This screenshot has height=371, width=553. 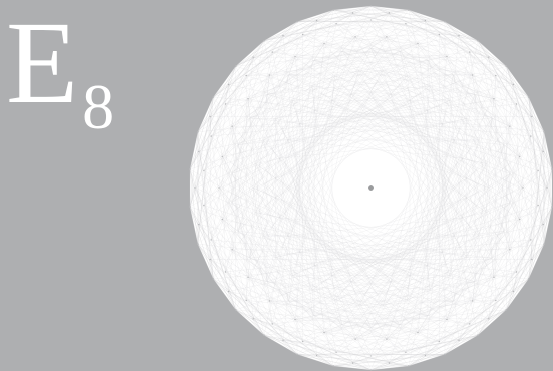 What do you see at coordinates (42, 64) in the screenshot?
I see `title-base: E` at bounding box center [42, 64].